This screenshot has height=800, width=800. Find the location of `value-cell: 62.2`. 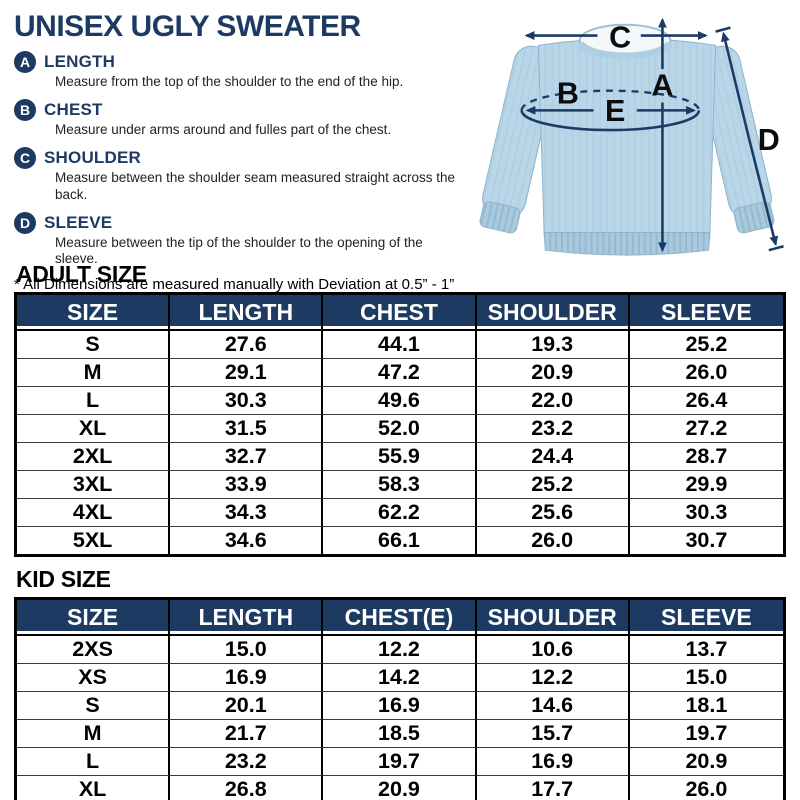

value-cell: 62.2 is located at coordinates (400, 513).